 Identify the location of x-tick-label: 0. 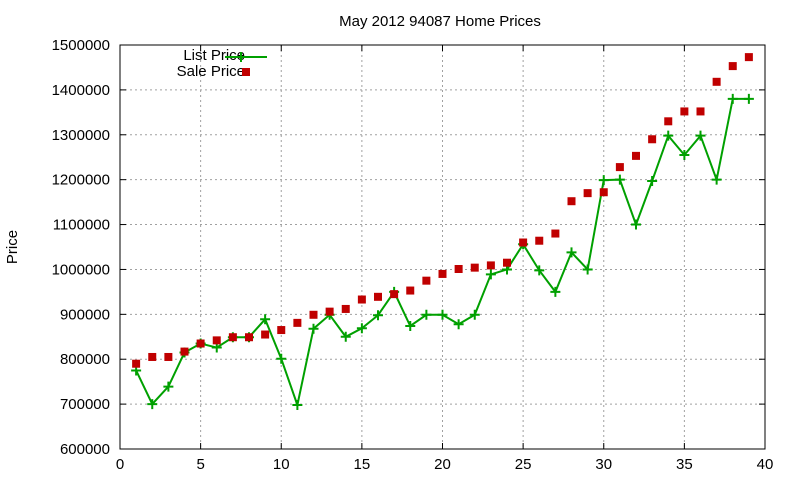
(120, 464).